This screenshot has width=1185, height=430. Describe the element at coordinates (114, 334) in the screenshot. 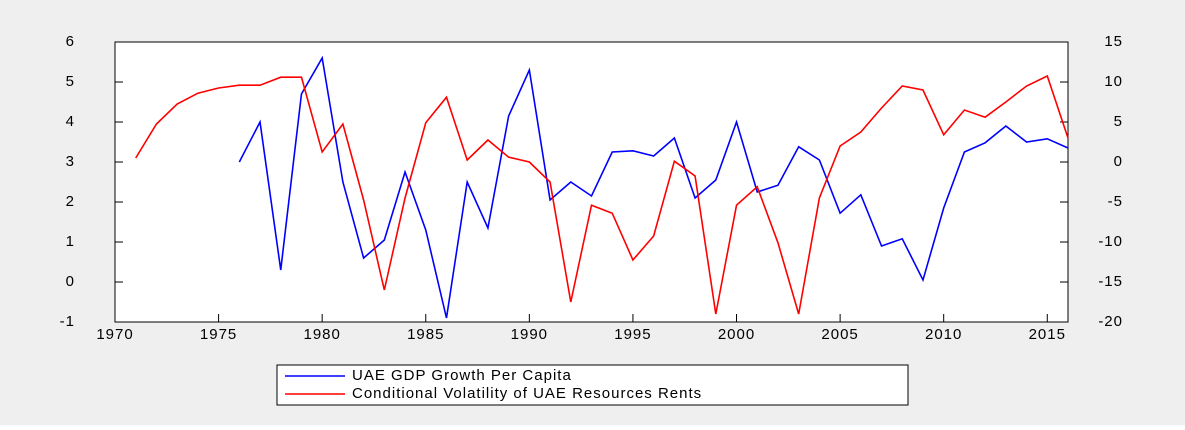

I see `x-tick-label: 1970` at that location.